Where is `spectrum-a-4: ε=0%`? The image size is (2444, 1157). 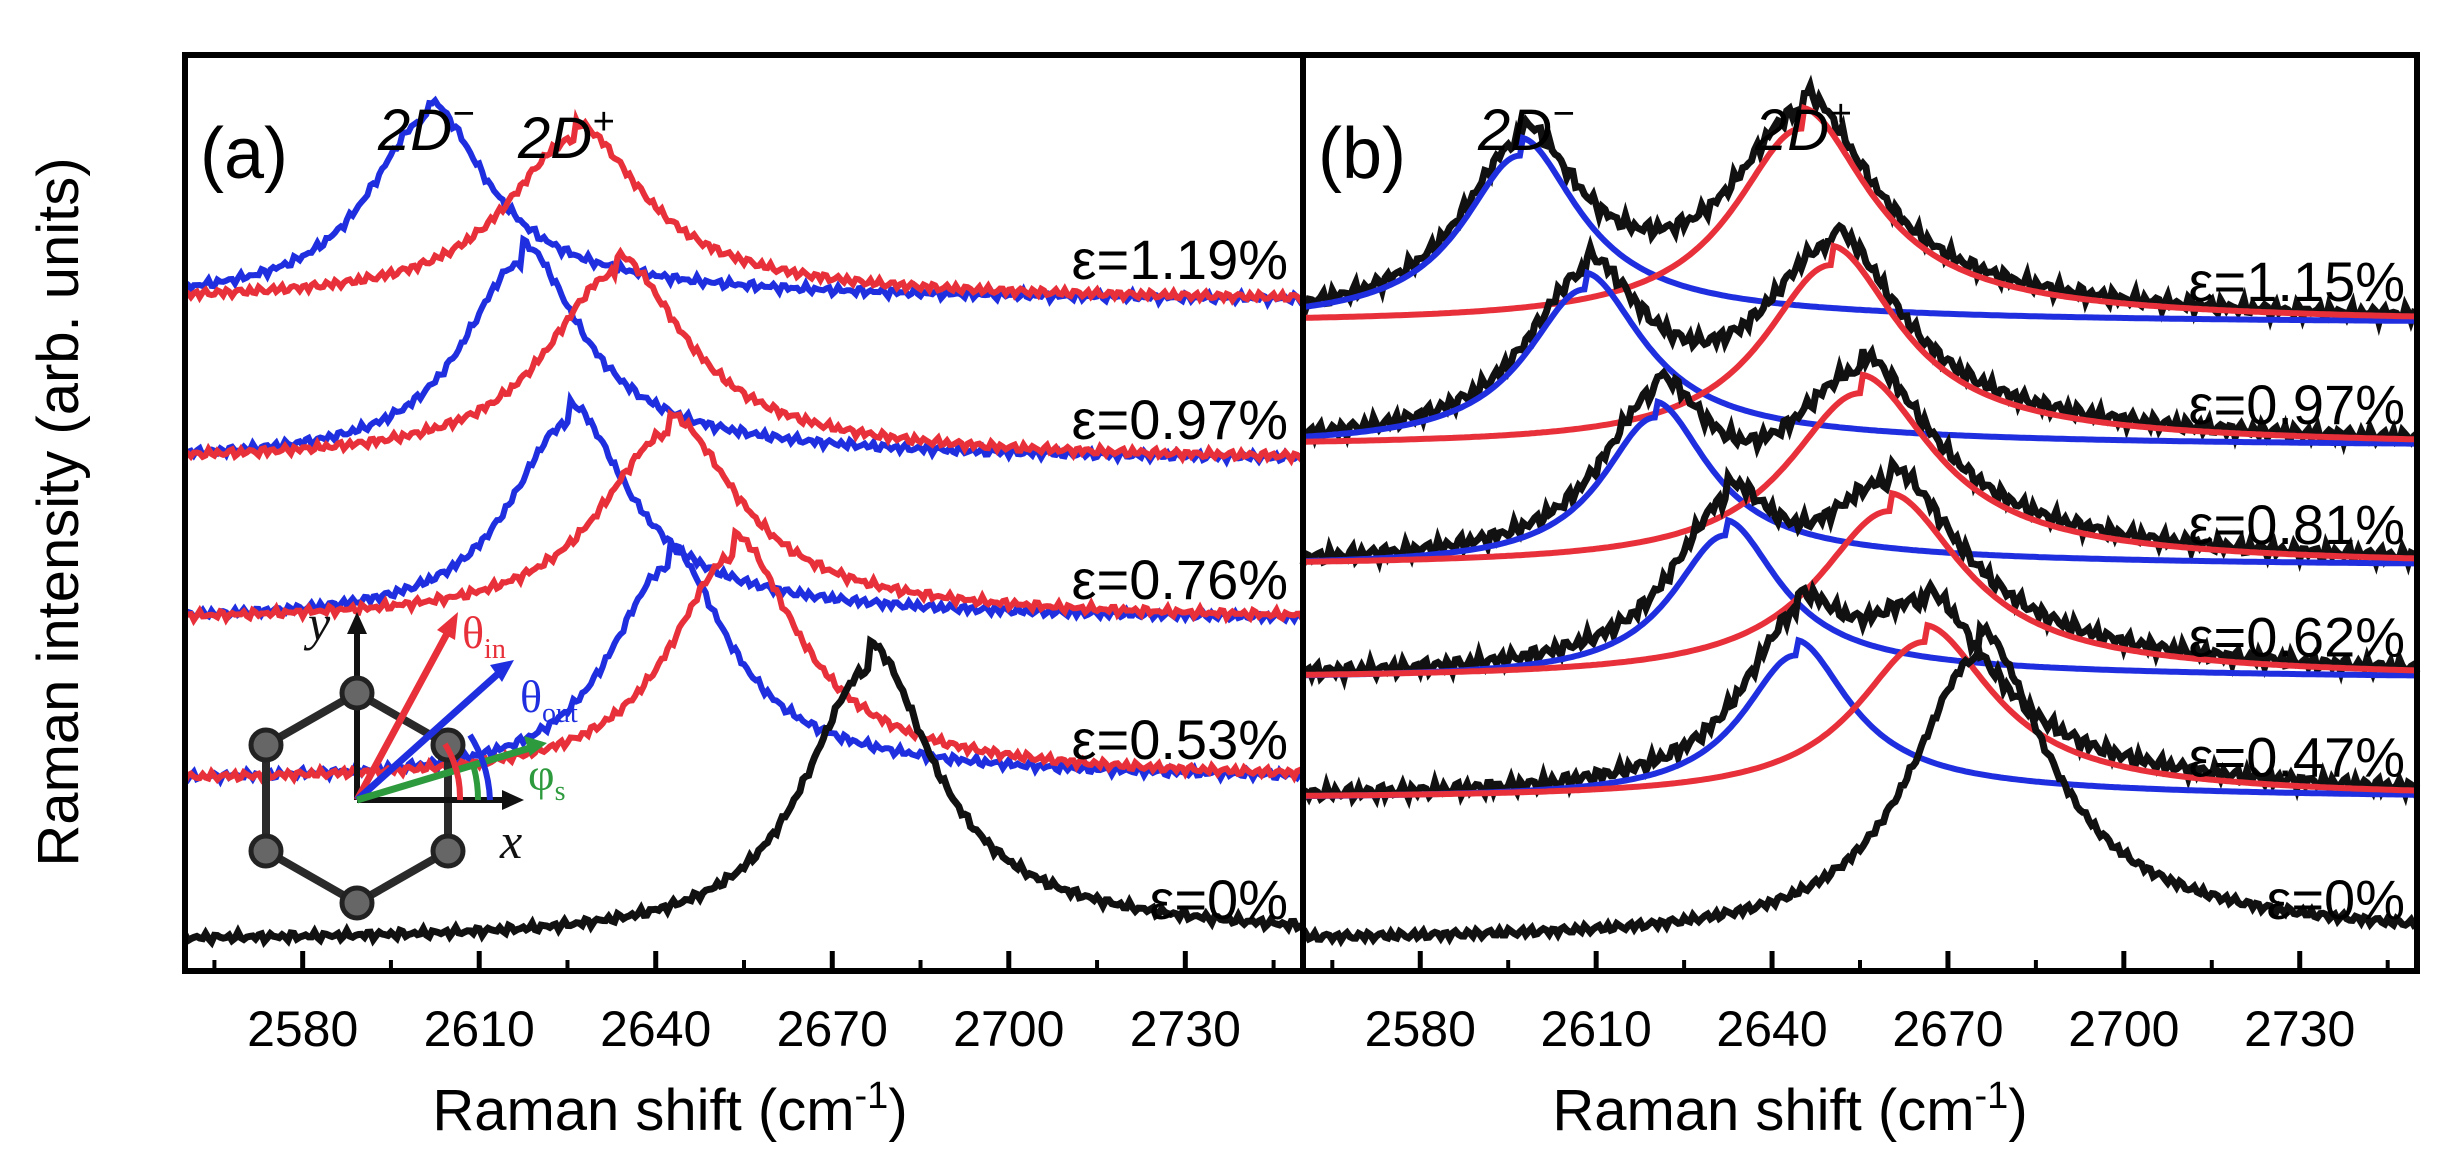
spectrum-a-4: ε=0% is located at coordinates (743, 792).